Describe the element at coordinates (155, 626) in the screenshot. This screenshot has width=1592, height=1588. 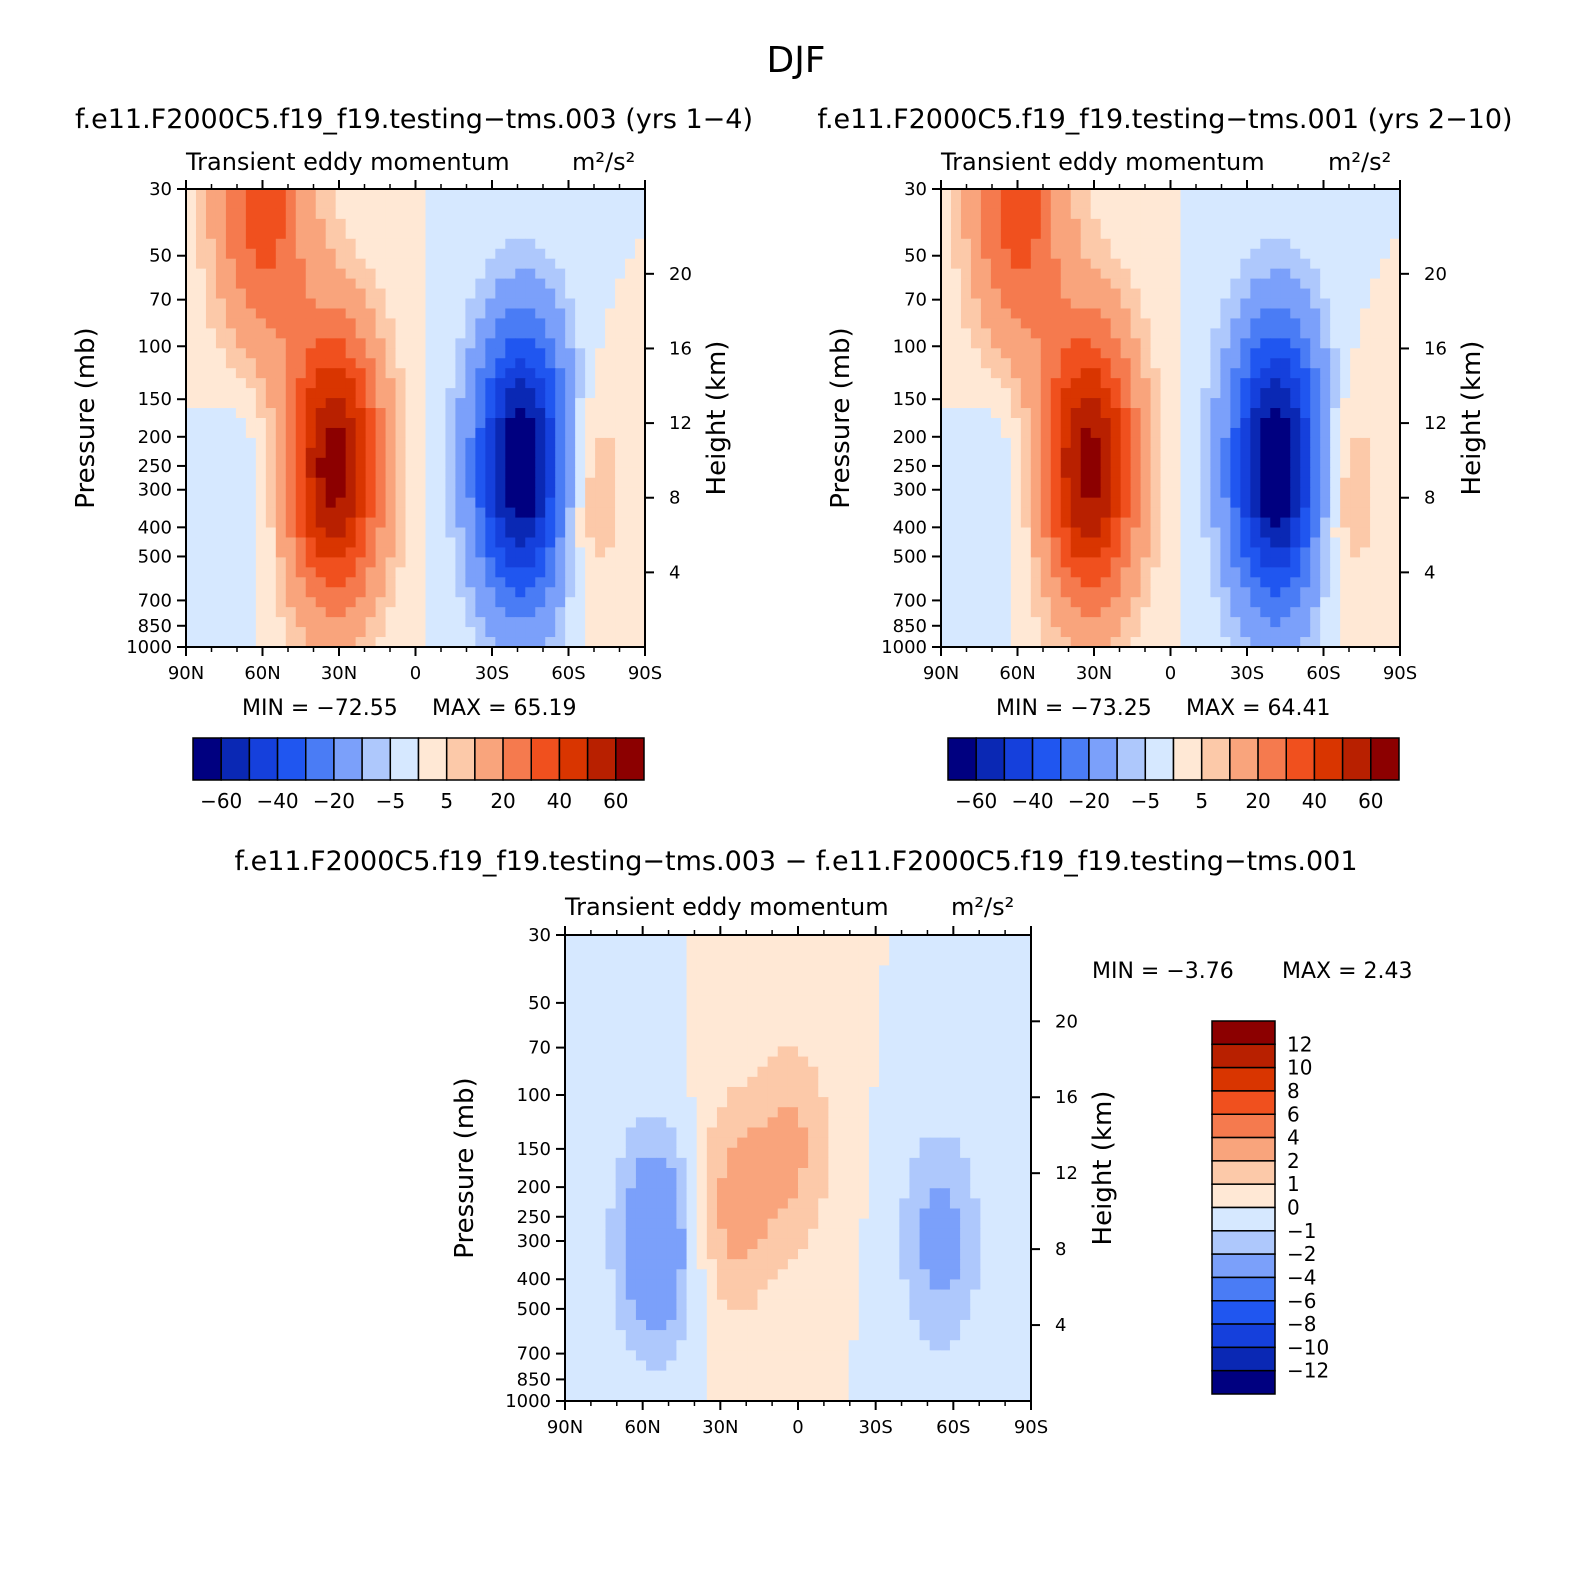
I see `pressure-tick-label: 850` at that location.